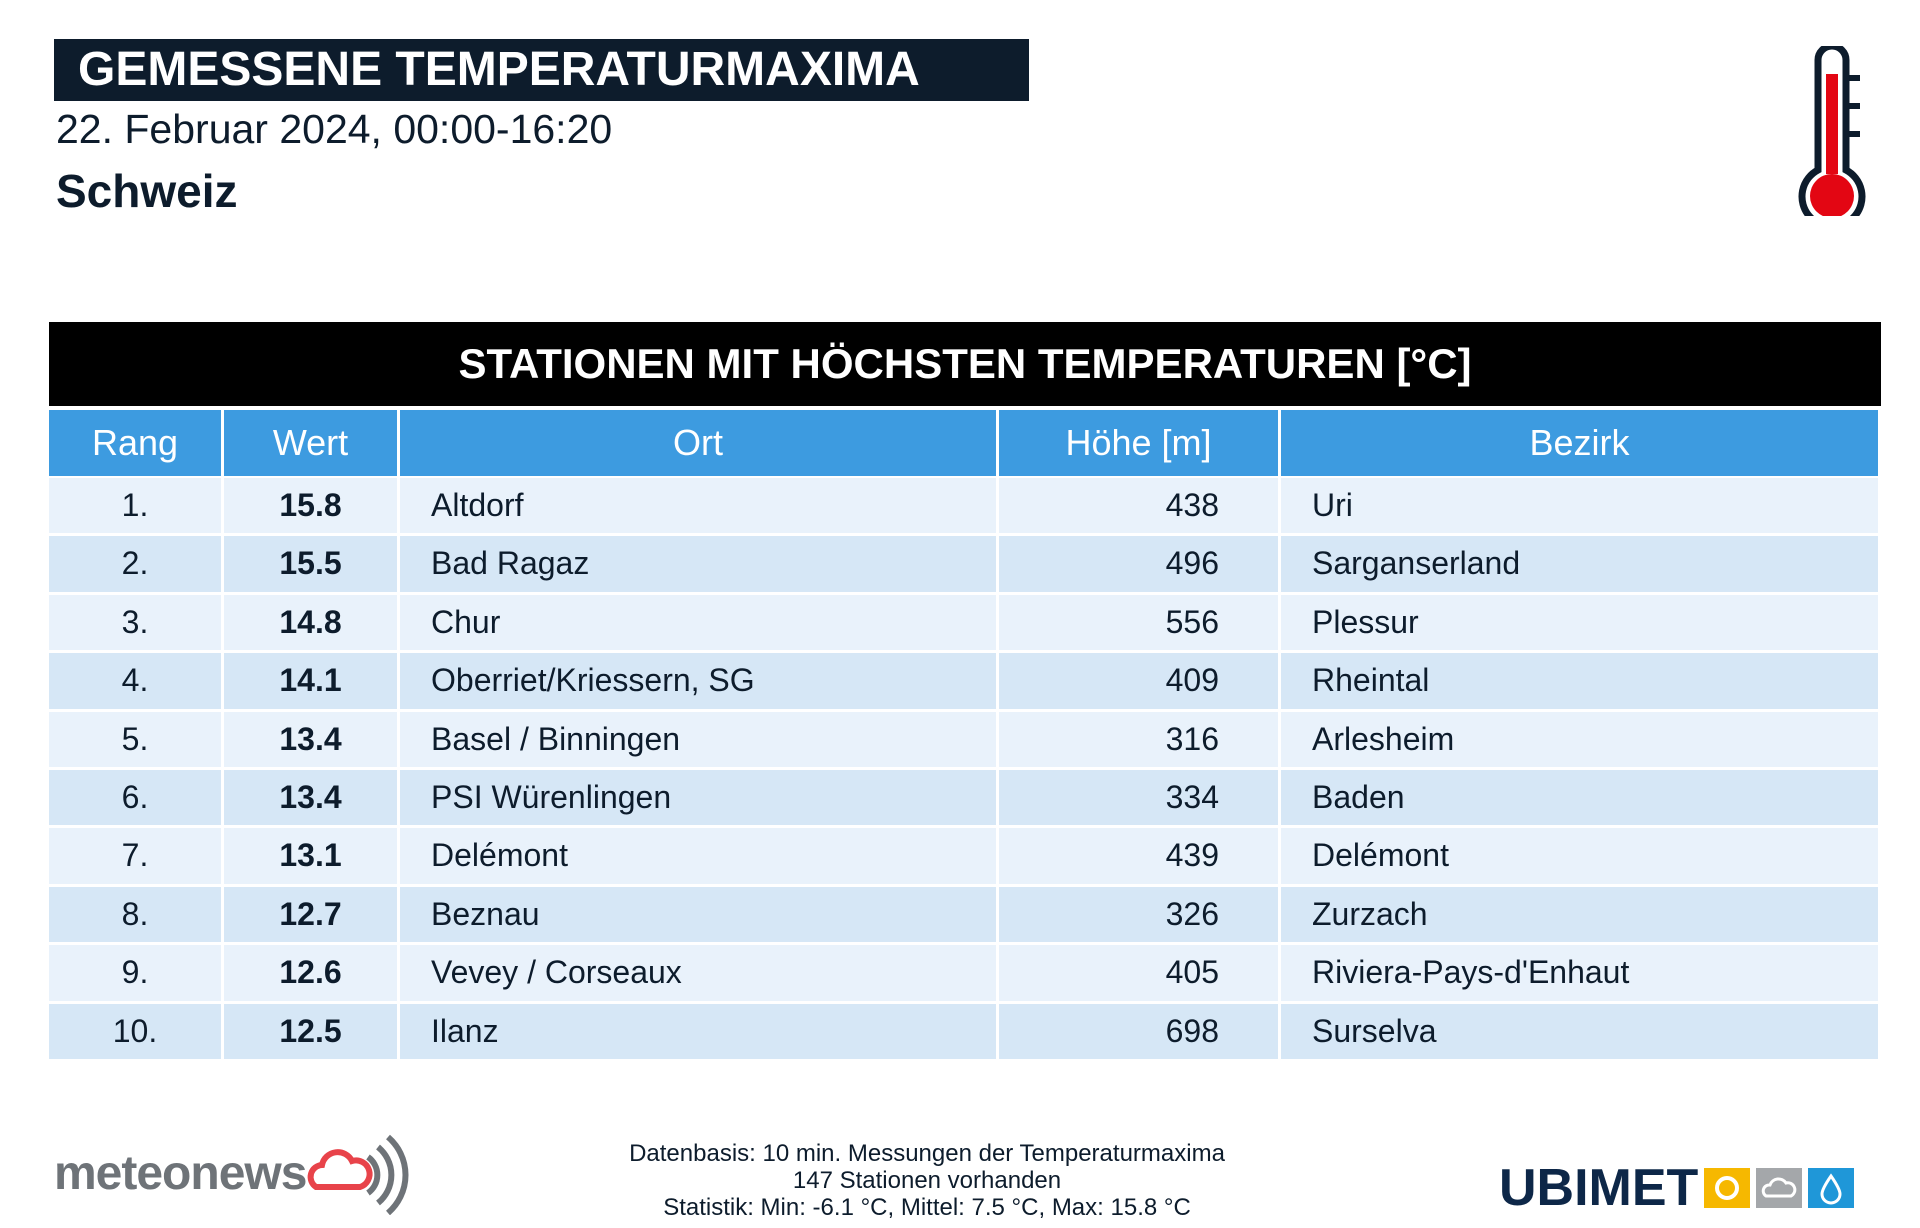 The width and height of the screenshot is (1920, 1228). I want to click on table-cell: Riviera-Pays-d'Enhaut, so click(1579, 973).